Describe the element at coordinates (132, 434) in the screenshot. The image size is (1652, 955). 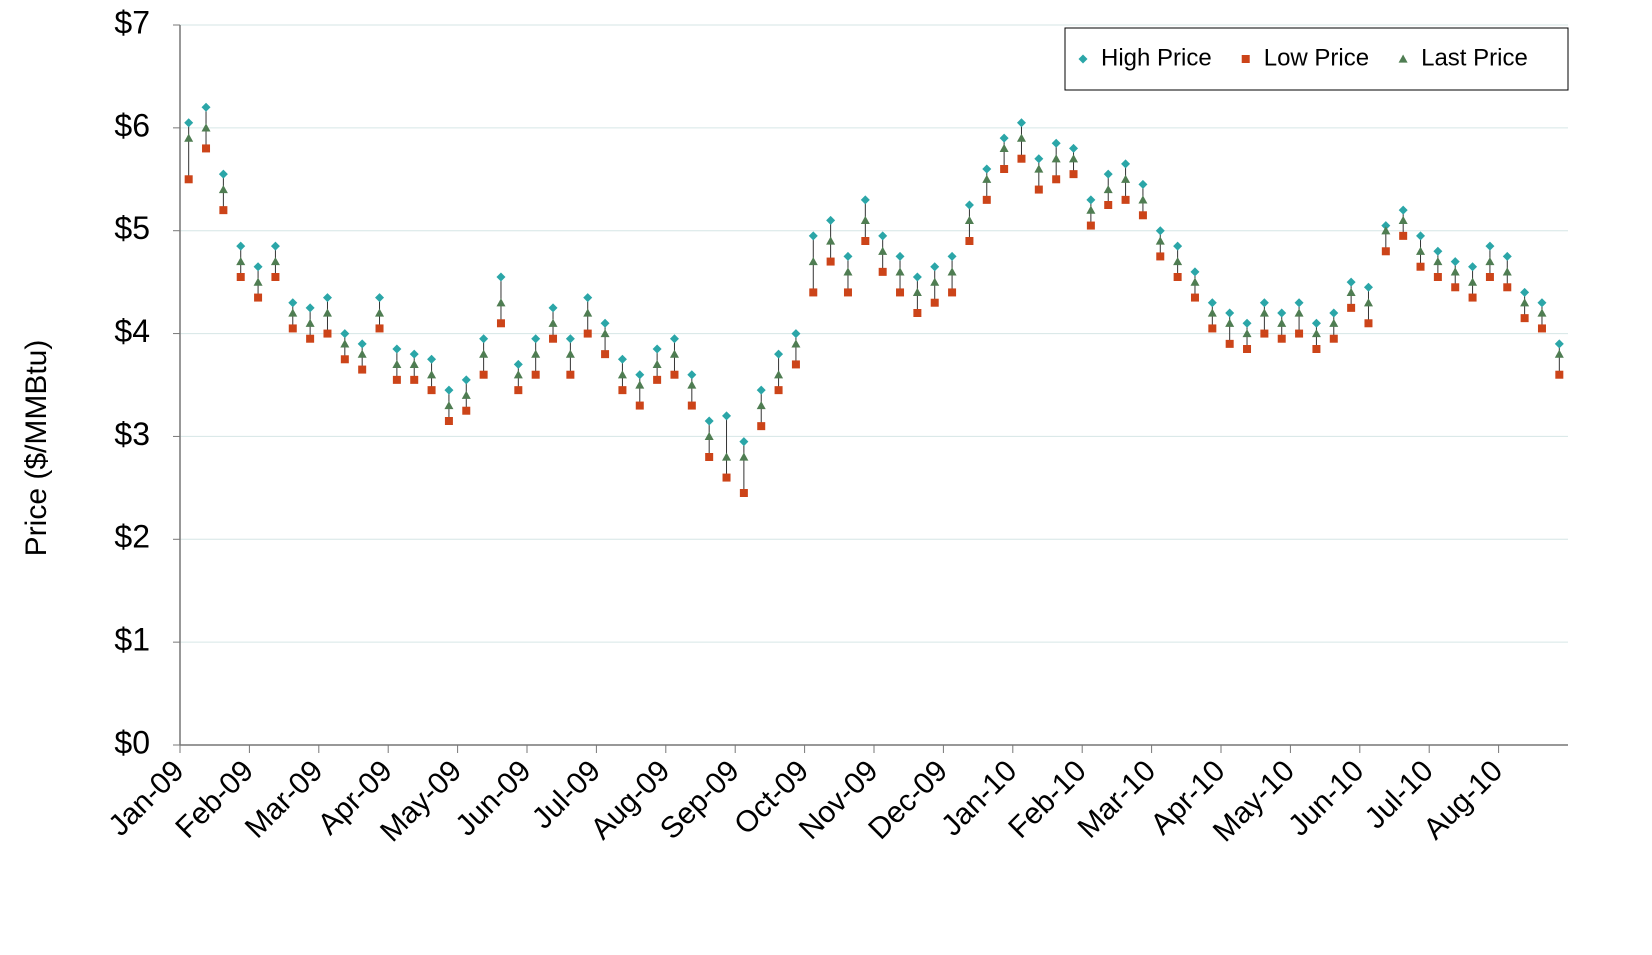
I see `y-tick-label: $3` at that location.